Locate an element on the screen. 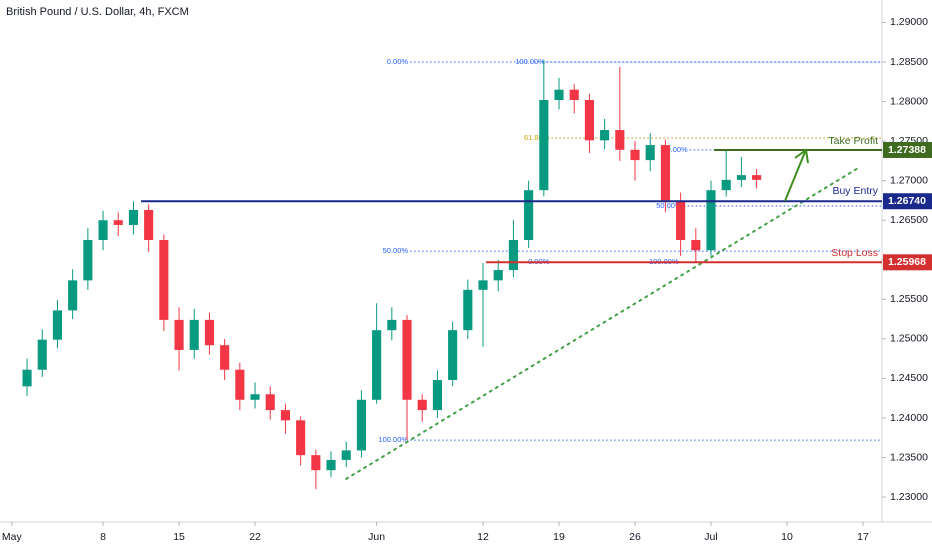  y-tick-label: 1.23000 is located at coordinates (909, 497).